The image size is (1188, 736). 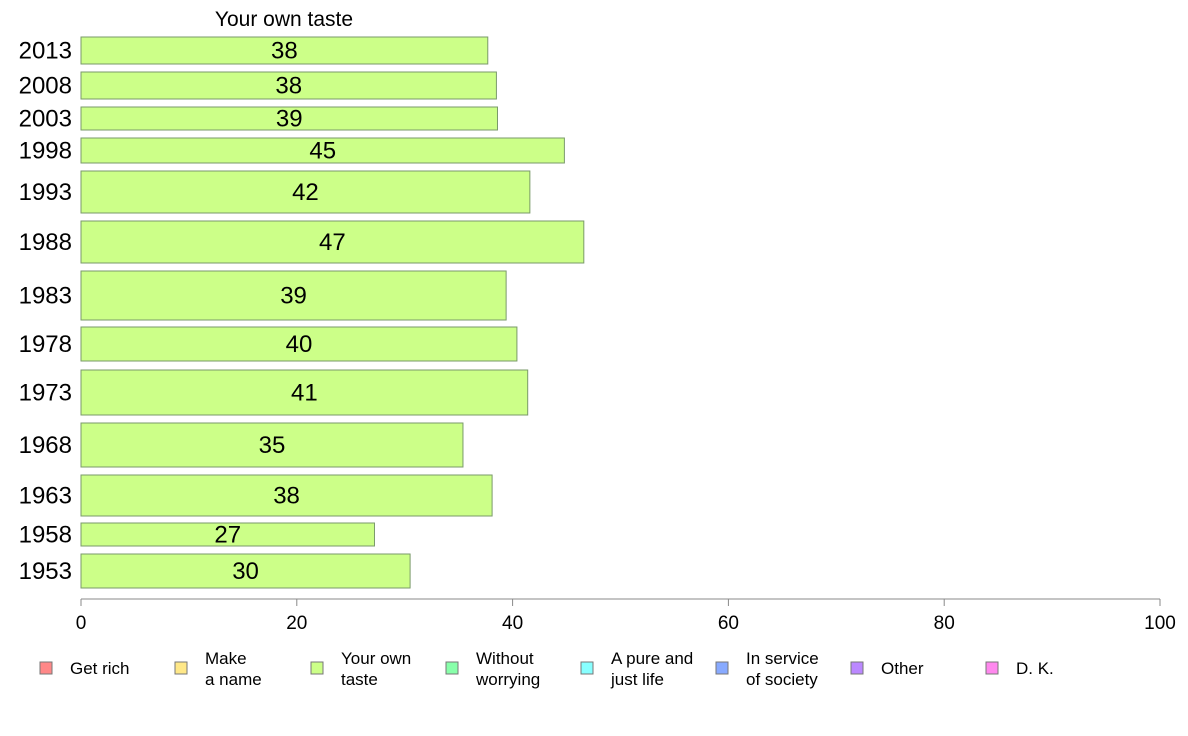 I want to click on bar-value-label: 30, so click(x=245, y=571).